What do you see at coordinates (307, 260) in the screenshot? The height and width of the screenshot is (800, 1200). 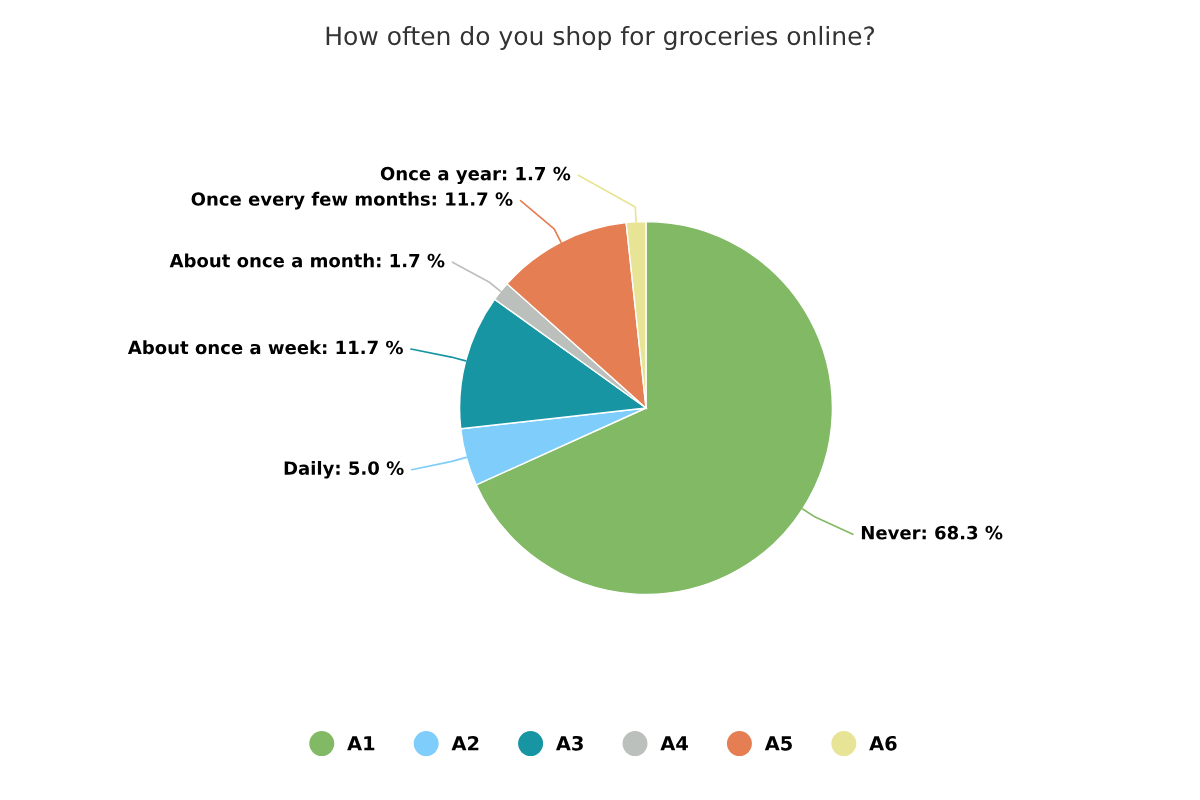 I see `data-label: About once a month: 1.7 %` at bounding box center [307, 260].